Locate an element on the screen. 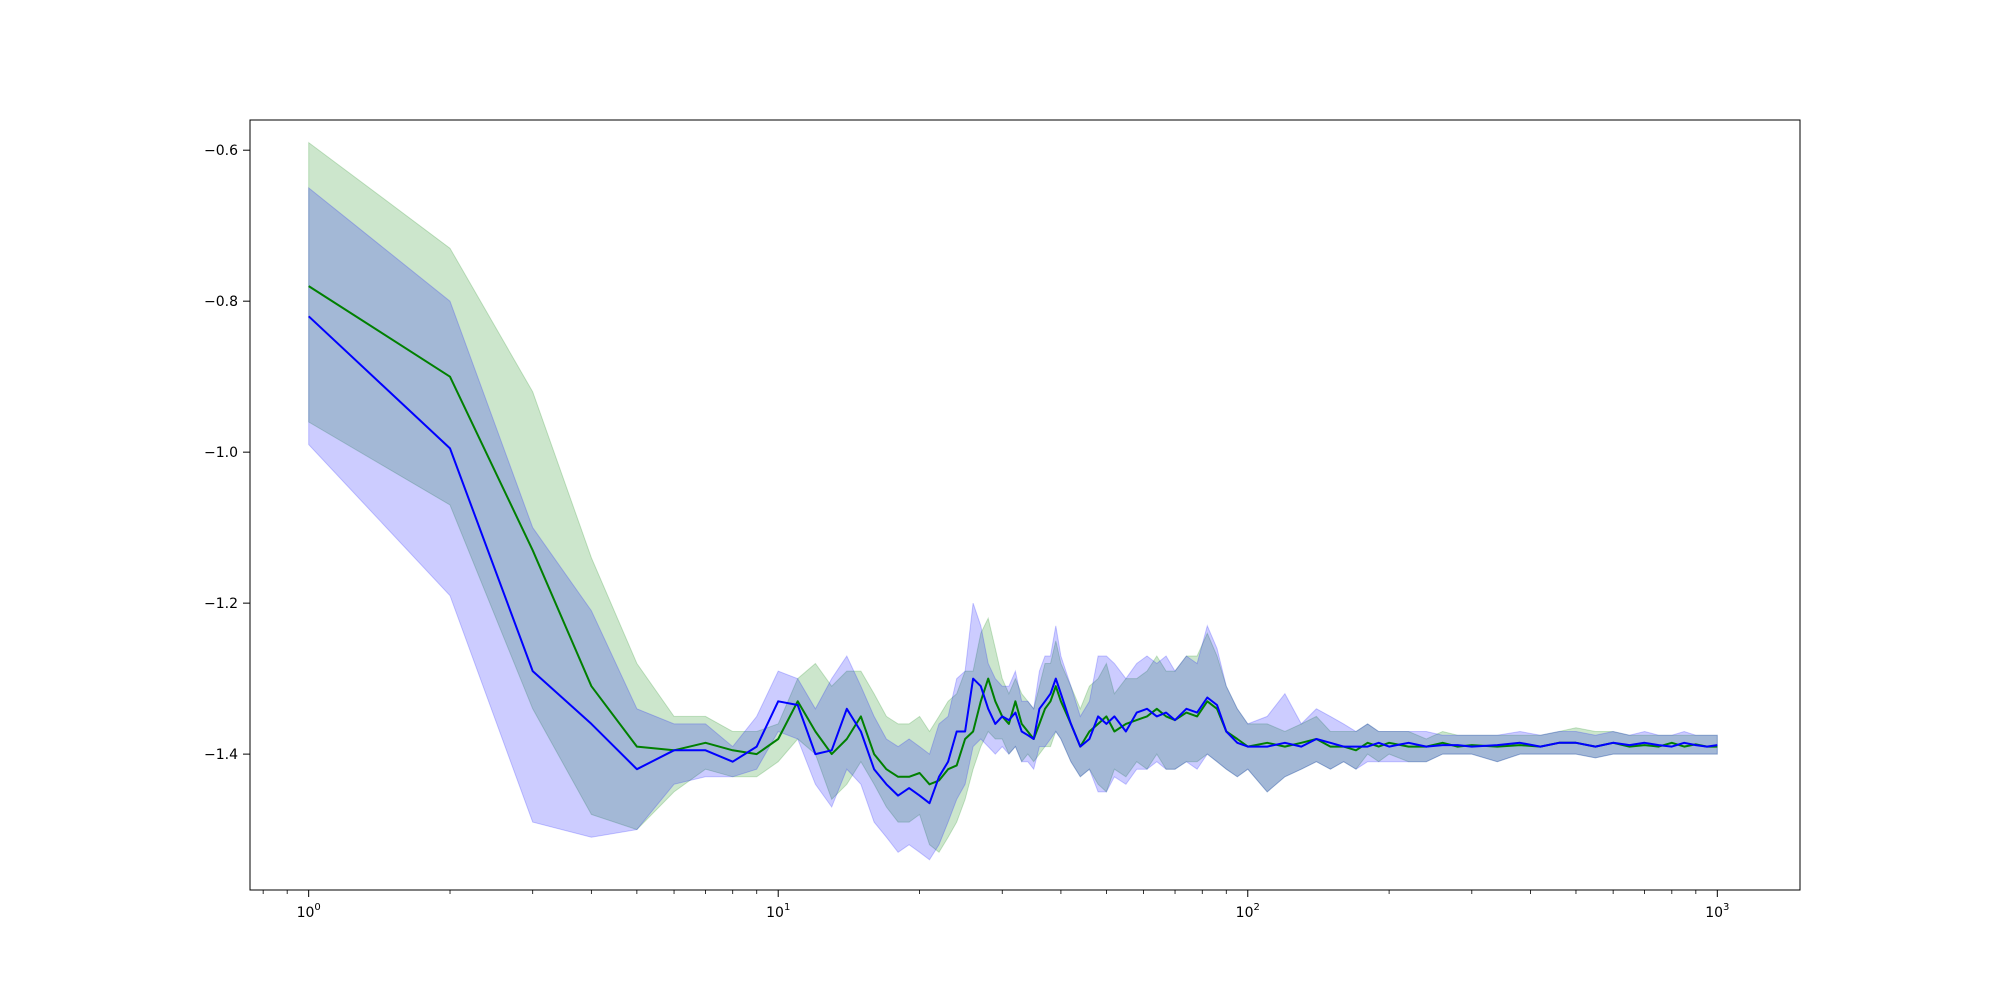 The height and width of the screenshot is (1005, 2000). x-tick-label: 10⁰ is located at coordinates (309, 911).